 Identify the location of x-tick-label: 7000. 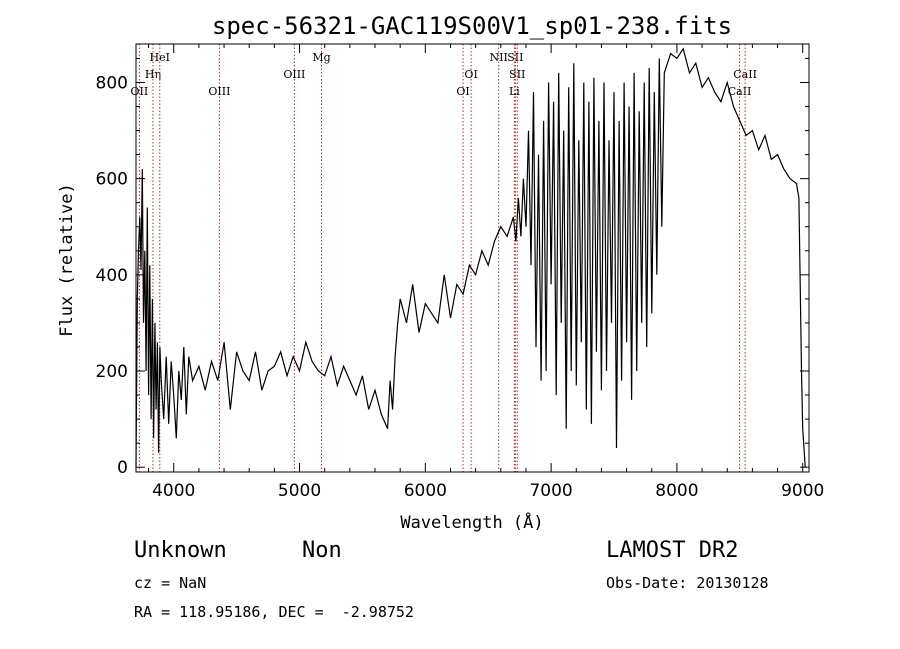
(550, 491).